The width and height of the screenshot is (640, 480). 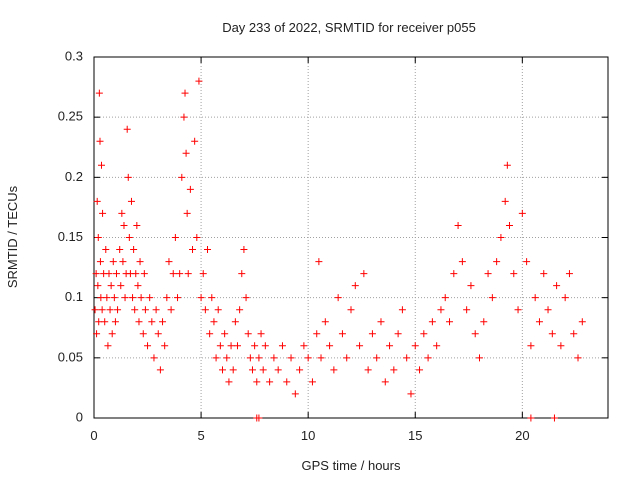 I want to click on y-axis-label: SRMTID / TECUs, so click(x=12, y=236).